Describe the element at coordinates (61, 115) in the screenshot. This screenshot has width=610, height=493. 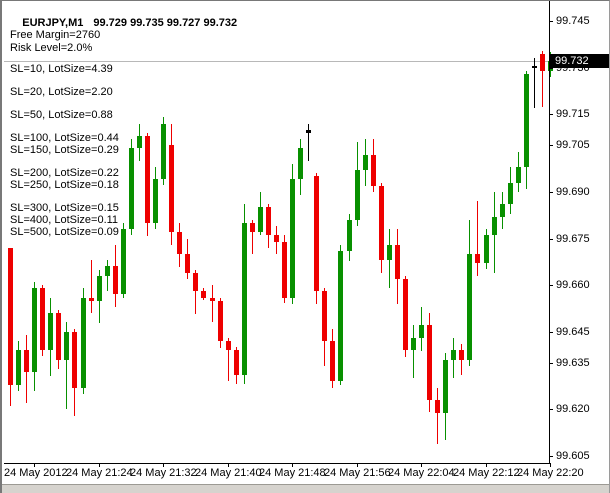
I see `lot-size-line: SL=50, LotSize=0.88` at that location.